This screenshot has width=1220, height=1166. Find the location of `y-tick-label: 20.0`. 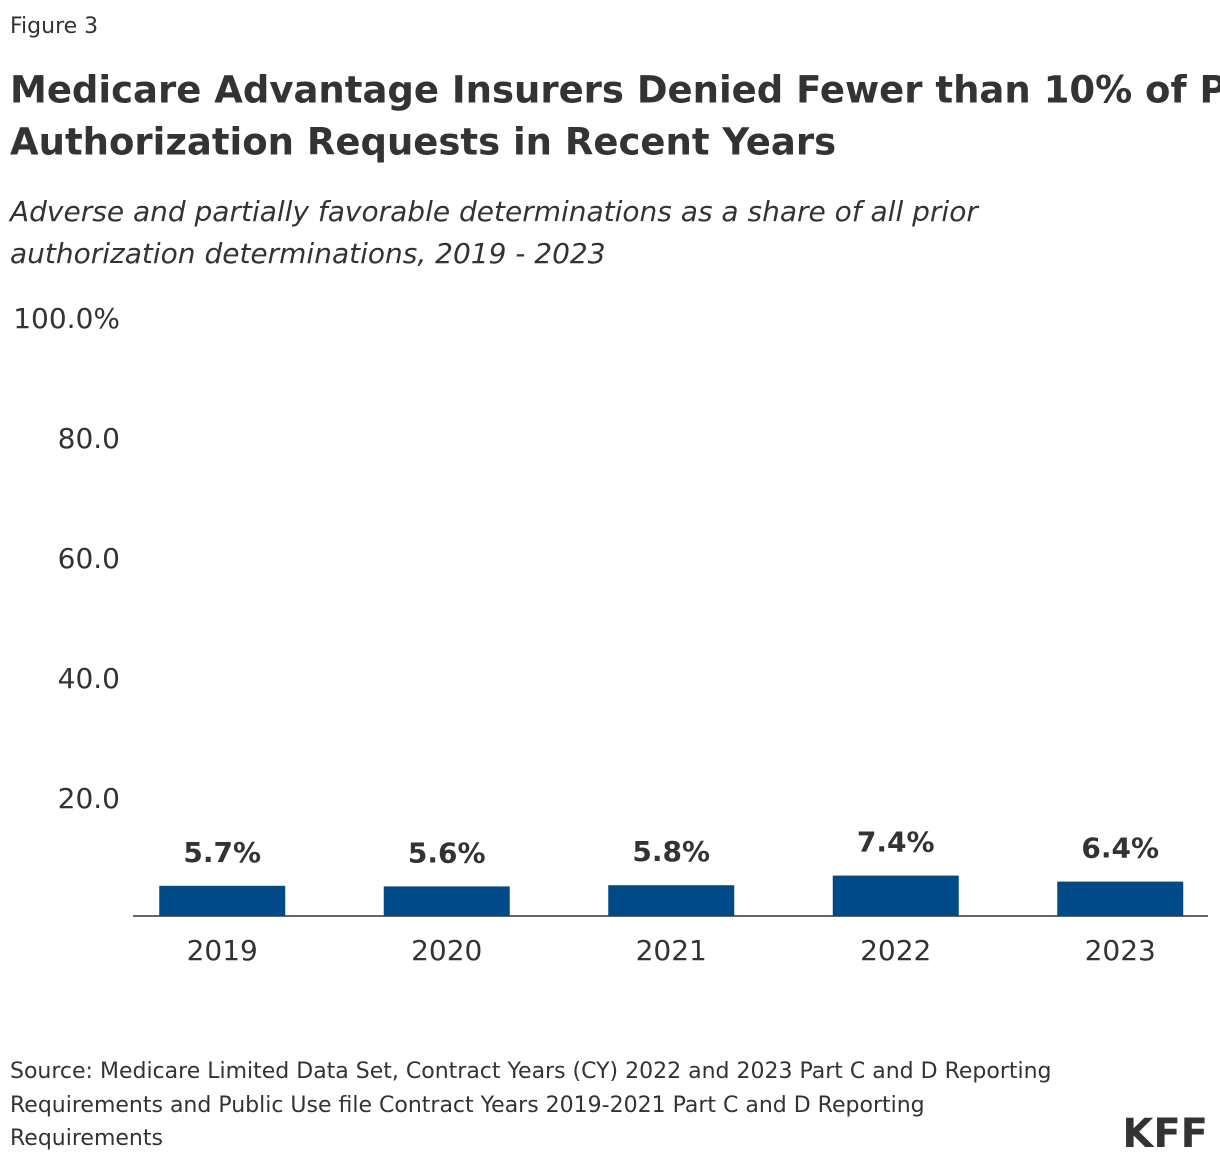

y-tick-label: 20.0 is located at coordinates (89, 798).